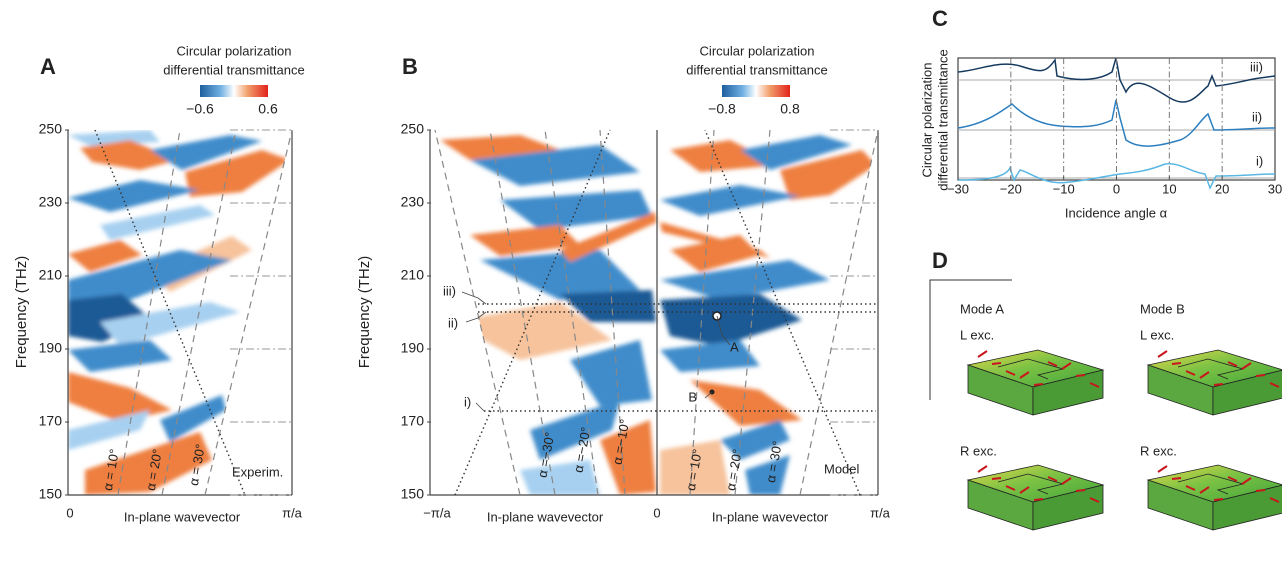  What do you see at coordinates (1158, 450) in the screenshot?
I see `row-label: R exc.` at bounding box center [1158, 450].